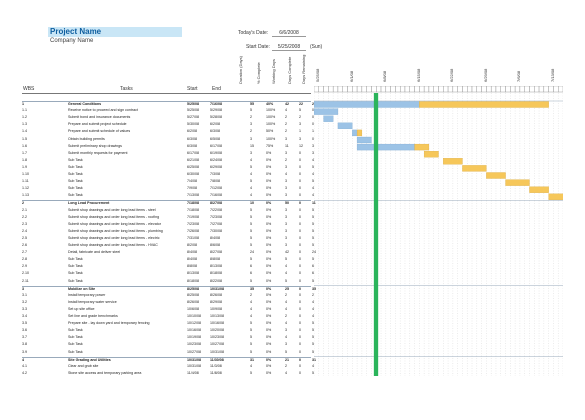 The height and width of the screenshot is (420, 585). Describe the element at coordinates (24, 308) in the screenshot. I see `cell-wbs: 3.3` at that location.